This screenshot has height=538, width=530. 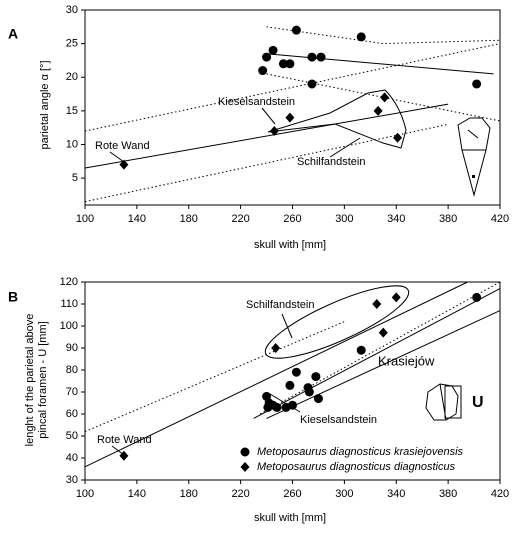 What do you see at coordinates (69, 326) in the screenshot?
I see `y-tick-label: 100` at bounding box center [69, 326].